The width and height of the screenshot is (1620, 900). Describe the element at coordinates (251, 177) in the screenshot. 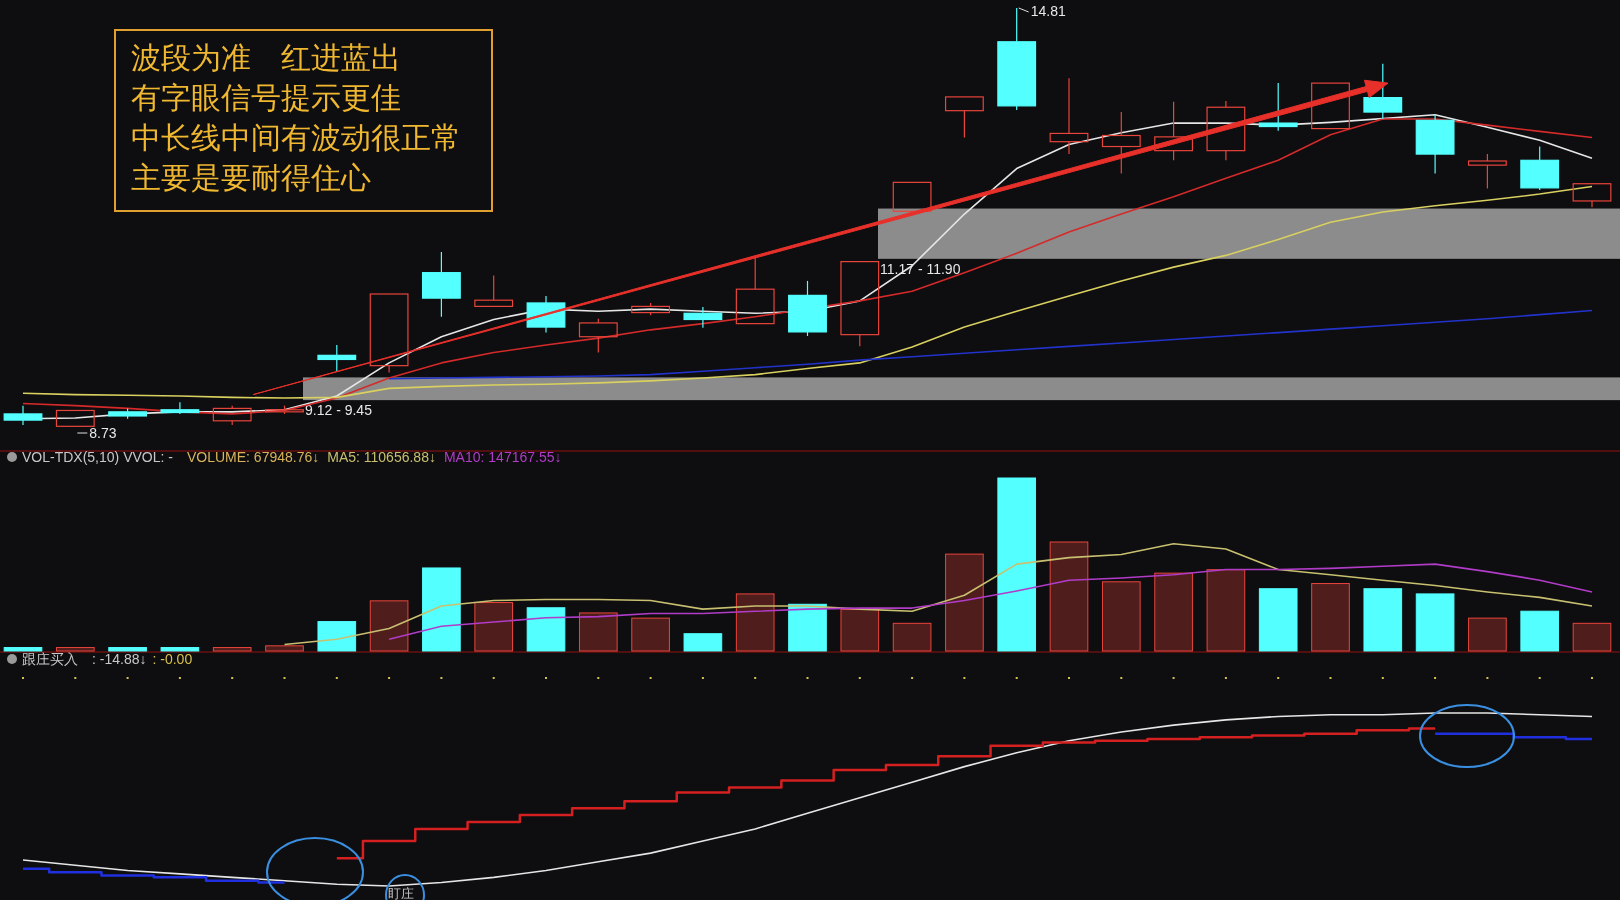

I see `annotation: 主要是要耐得住心` at that location.